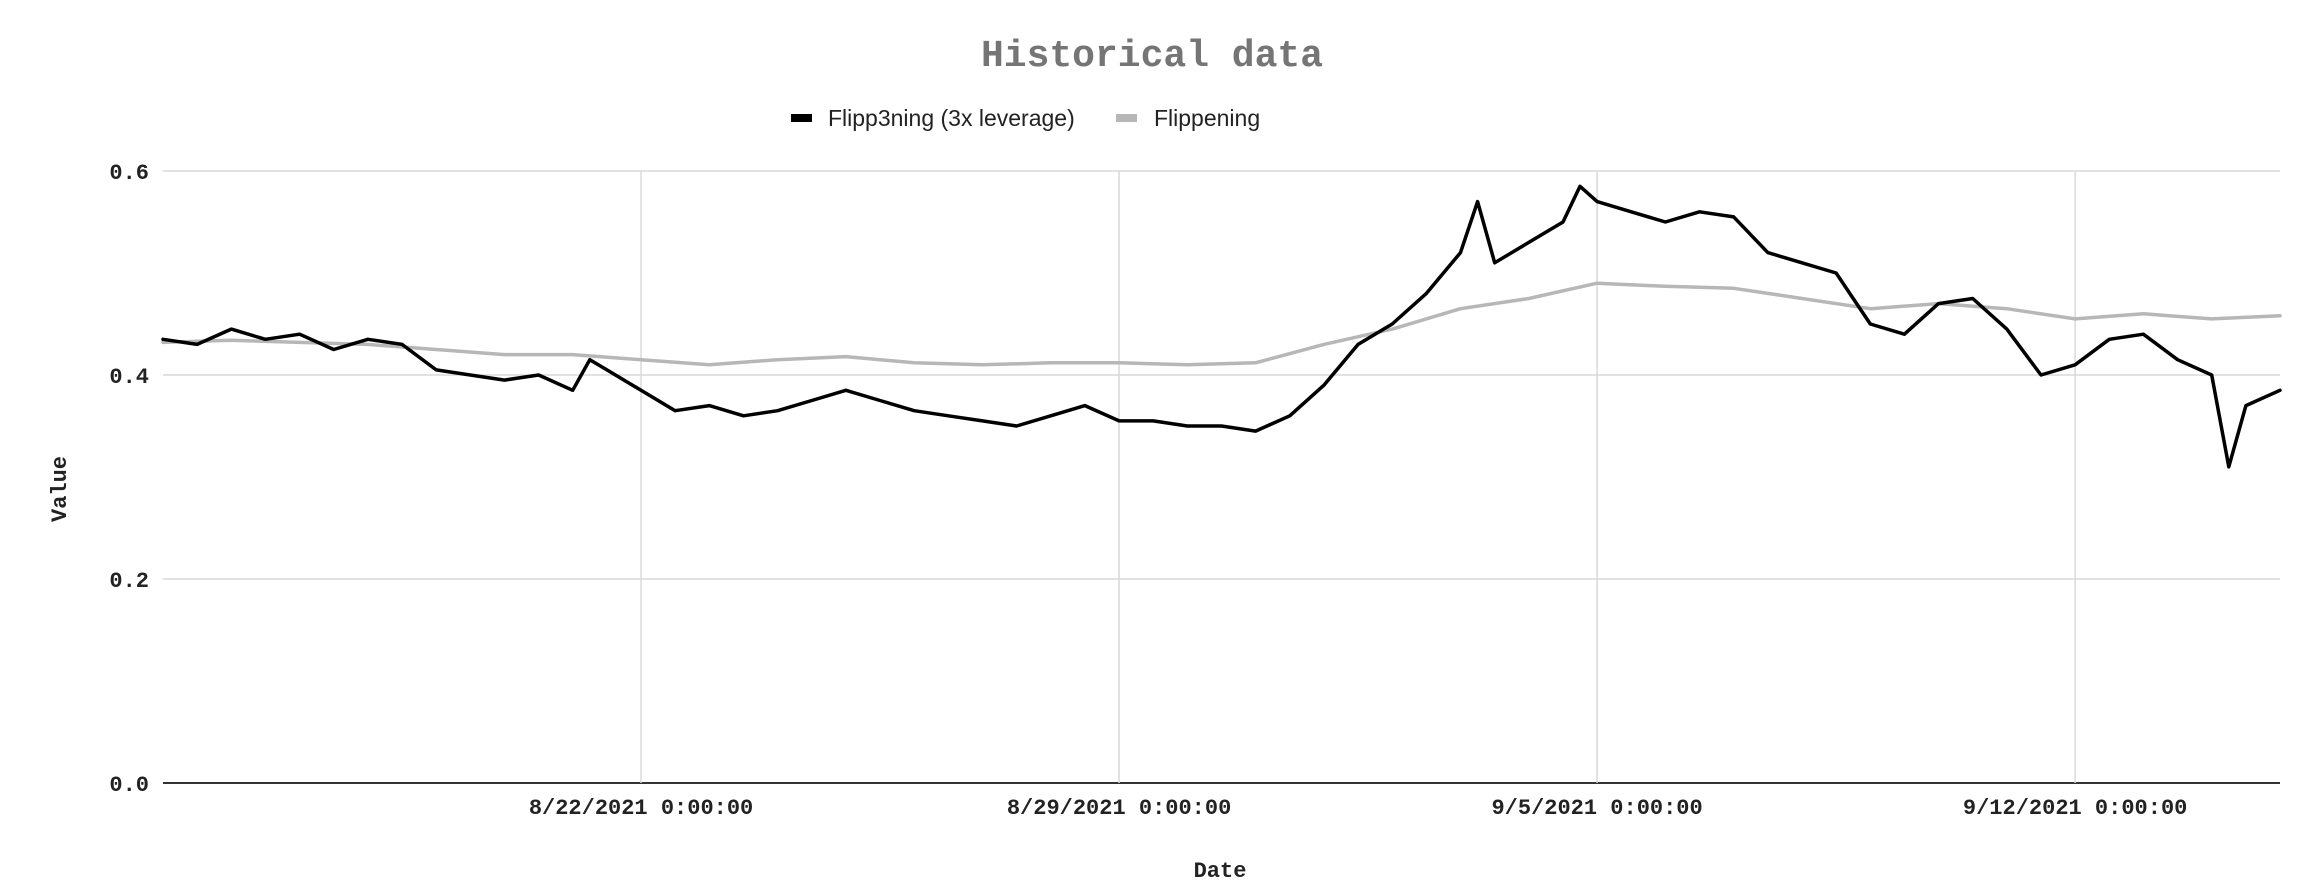  What do you see at coordinates (1152, 56) in the screenshot?
I see `chart-title: Historical data` at bounding box center [1152, 56].